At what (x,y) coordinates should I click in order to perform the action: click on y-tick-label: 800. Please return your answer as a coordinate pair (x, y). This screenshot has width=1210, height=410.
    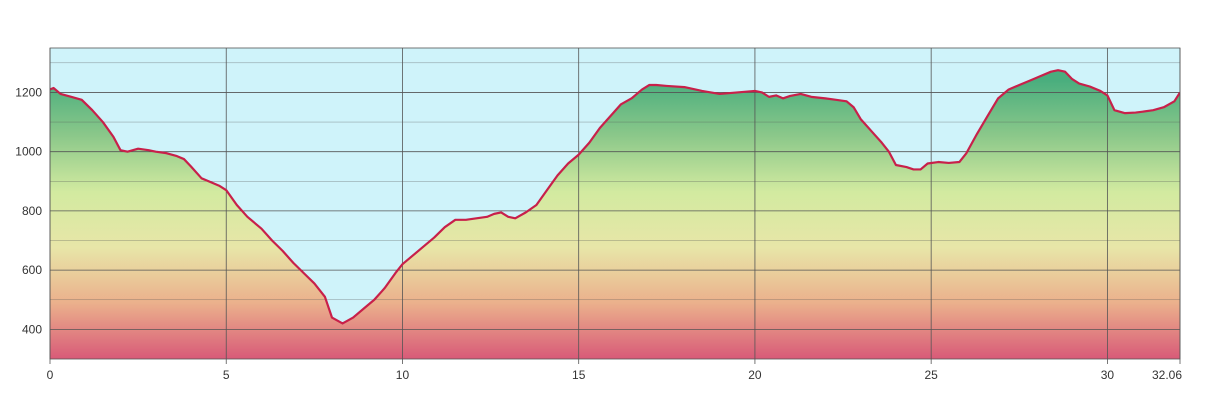
    Looking at the image, I should click on (32, 211).